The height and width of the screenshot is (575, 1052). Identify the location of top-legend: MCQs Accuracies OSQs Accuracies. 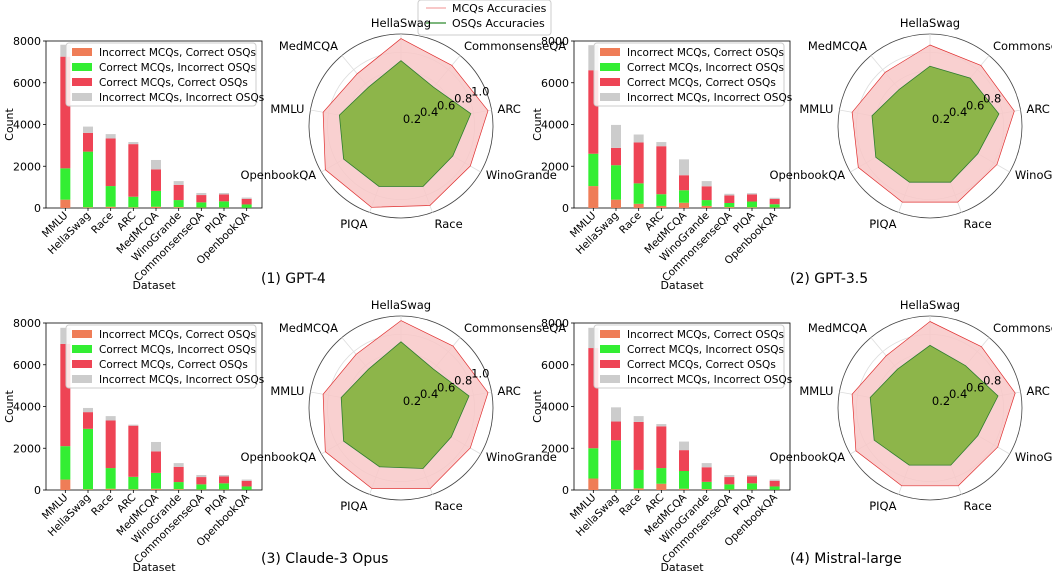
(484, 18).